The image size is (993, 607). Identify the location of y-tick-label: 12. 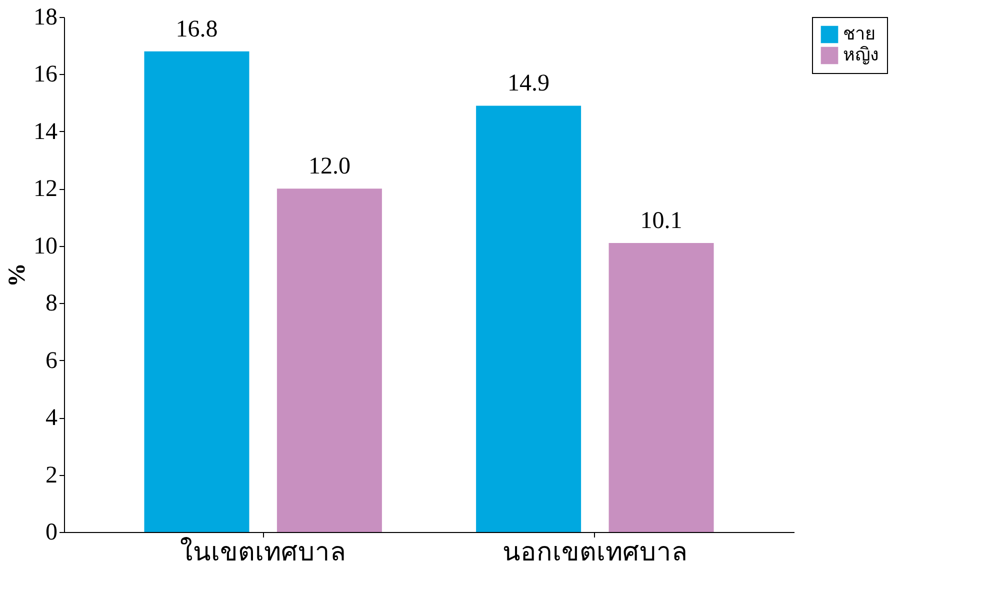
(46, 189).